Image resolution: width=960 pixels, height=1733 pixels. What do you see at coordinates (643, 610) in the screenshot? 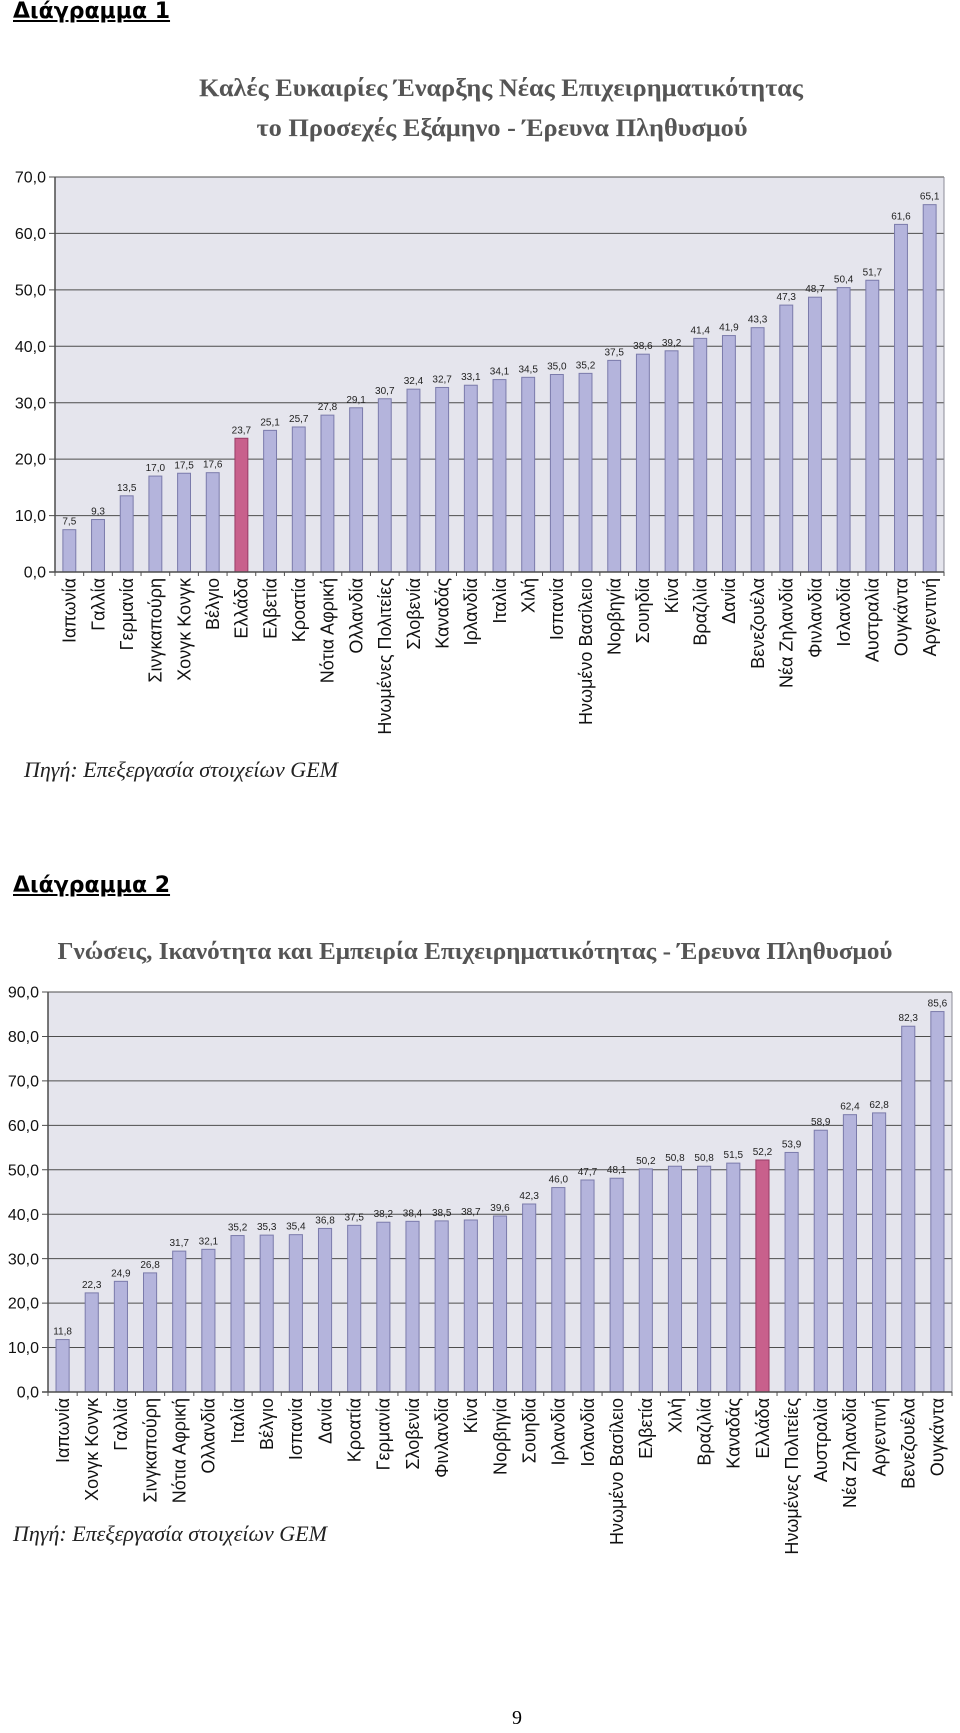
I see `x-label-21: Σουηδία` at bounding box center [643, 610].